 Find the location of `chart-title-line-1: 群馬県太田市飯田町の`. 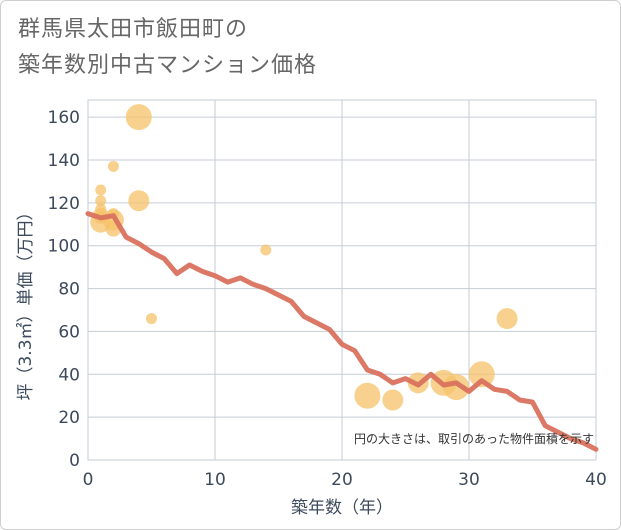

chart-title-line-1: 群馬県太田市飯田町の is located at coordinates (133, 29).